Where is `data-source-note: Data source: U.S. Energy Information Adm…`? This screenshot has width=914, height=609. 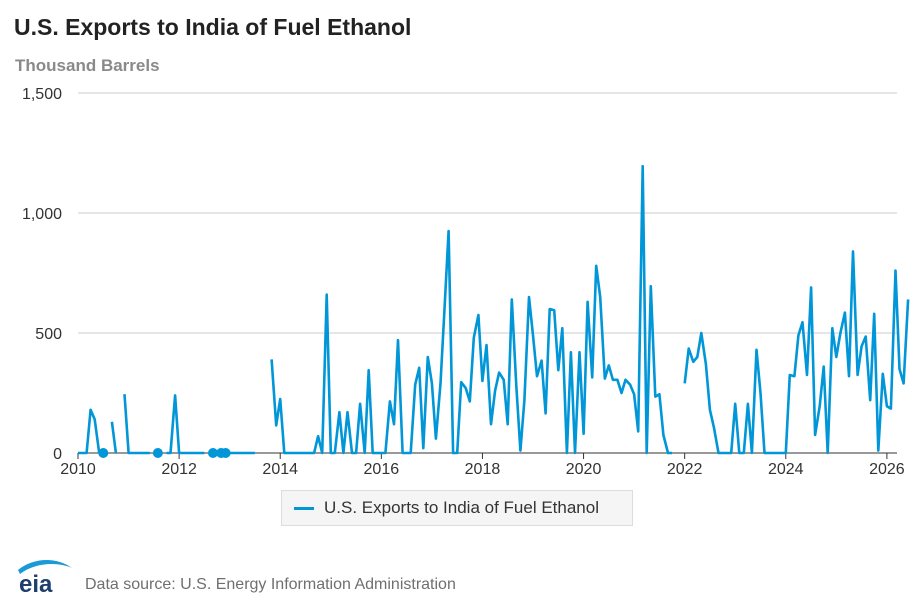 data-source-note: Data source: U.S. Energy Information Adm… is located at coordinates (270, 584).